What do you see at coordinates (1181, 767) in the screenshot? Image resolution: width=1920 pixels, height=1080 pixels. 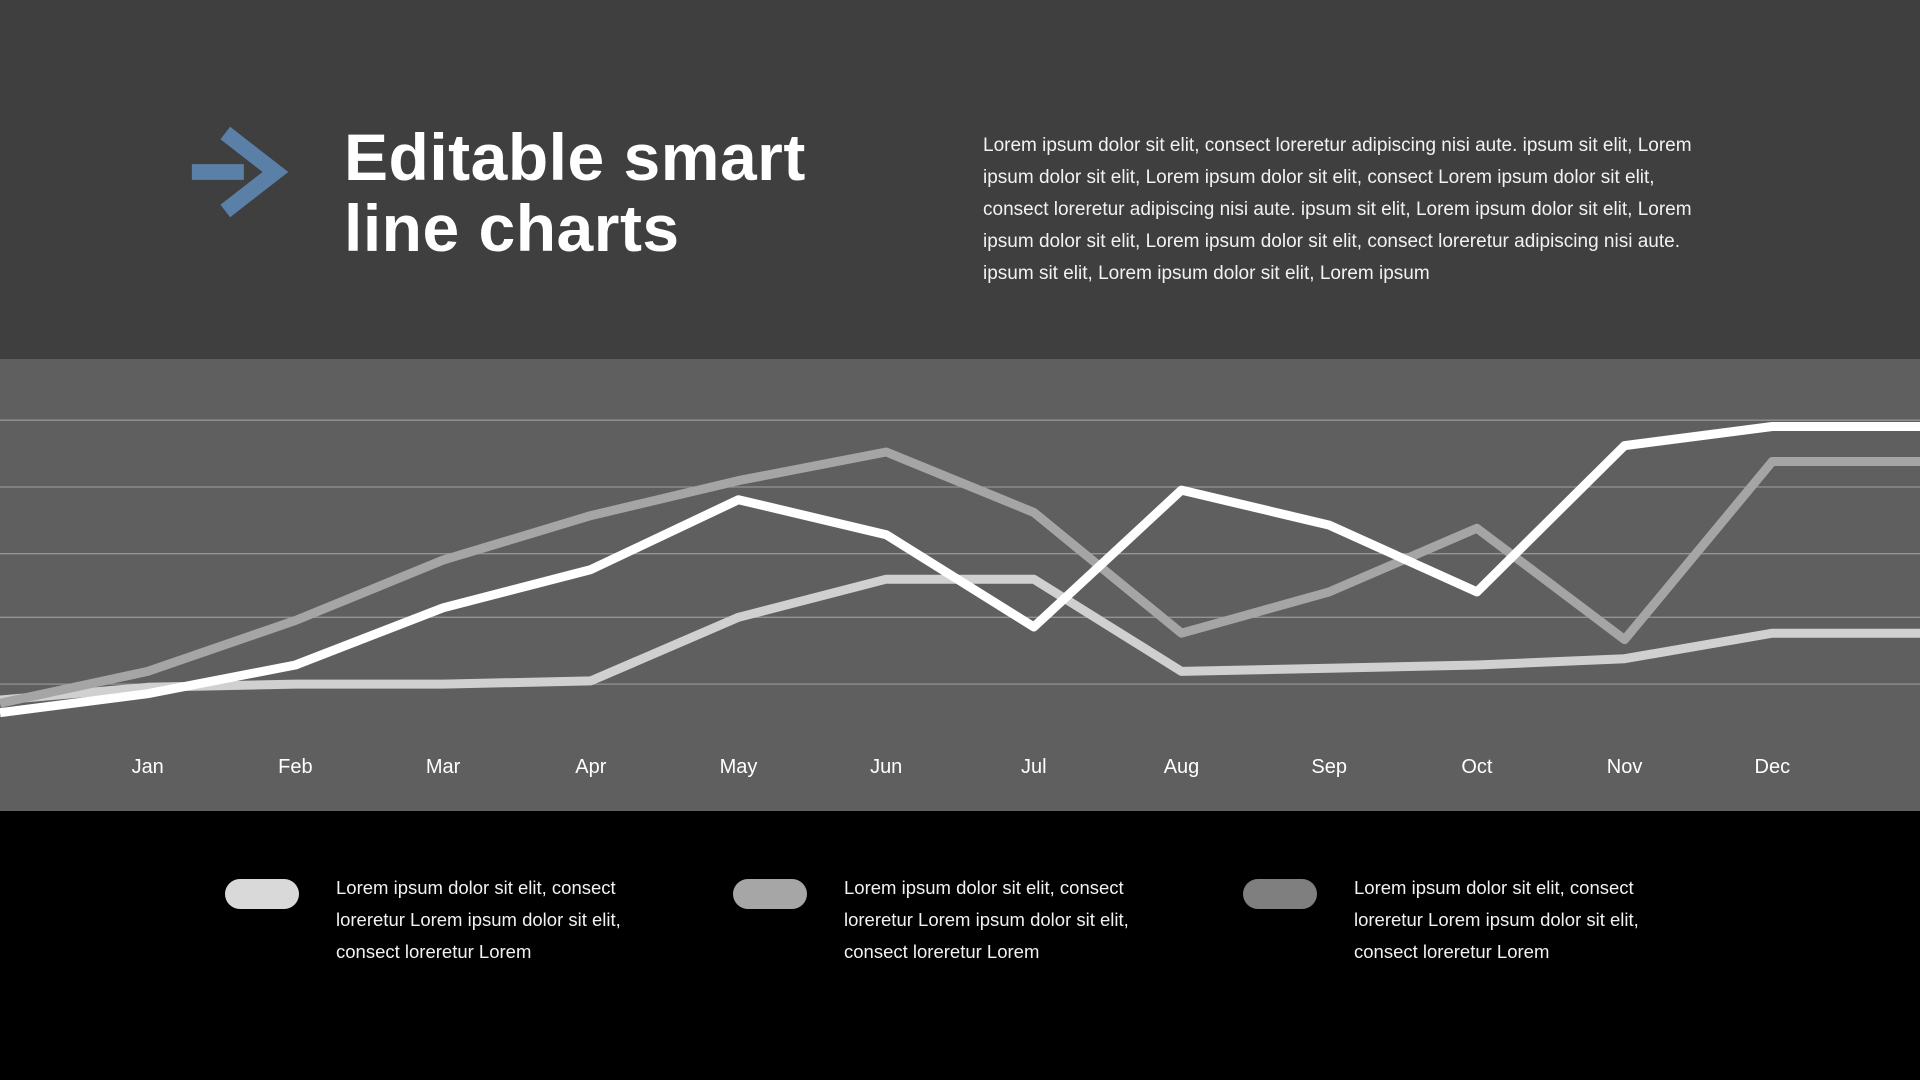 I see `x-axis-label: Aug` at bounding box center [1181, 767].